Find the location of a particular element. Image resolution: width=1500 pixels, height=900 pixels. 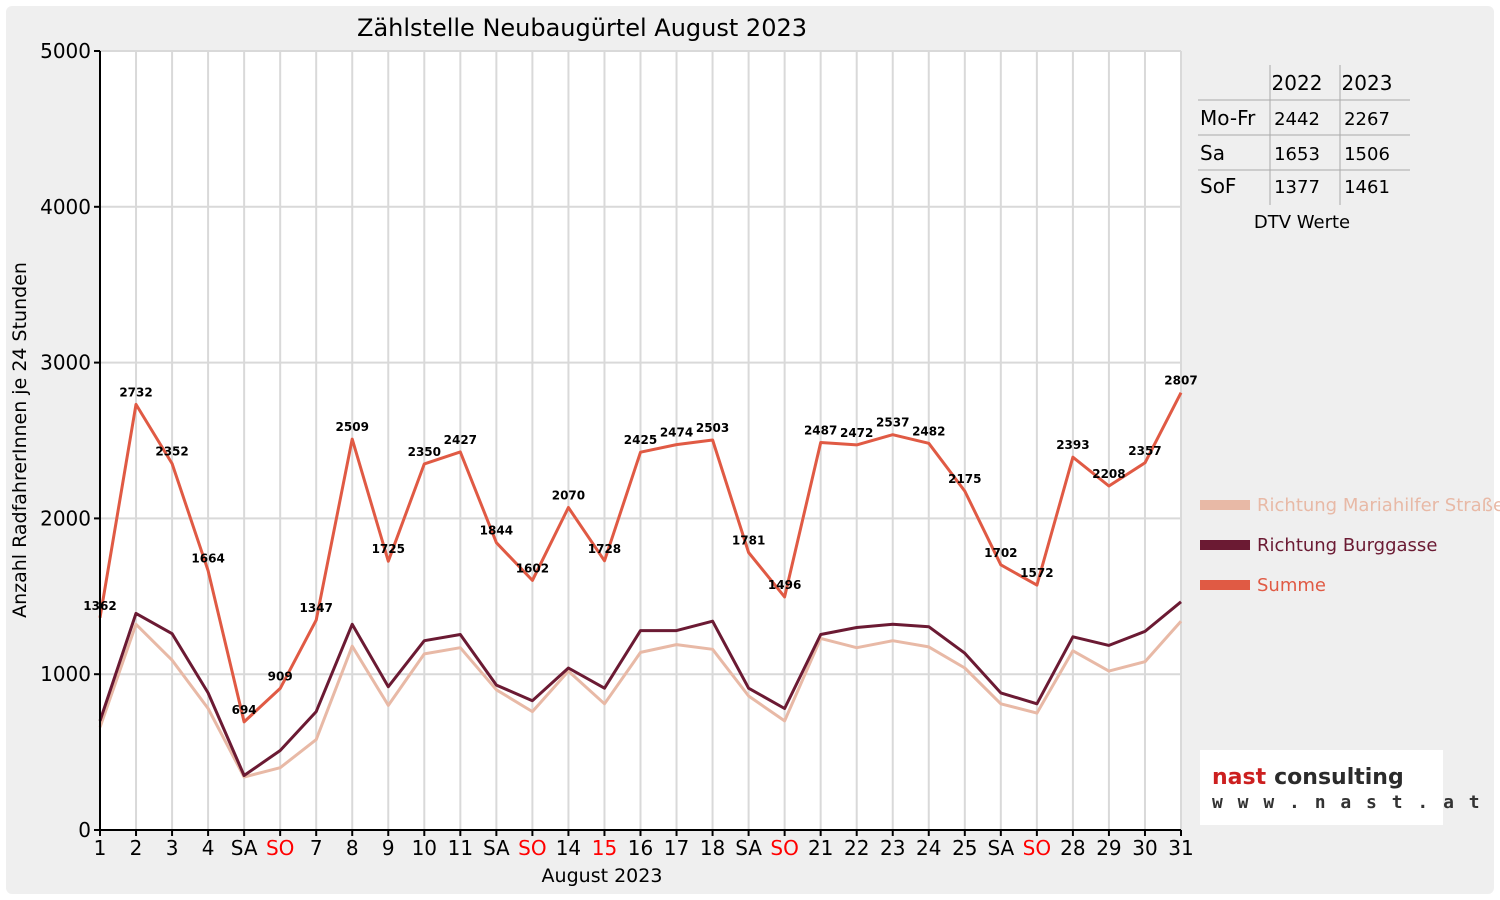

data-label: 2474 is located at coordinates (676, 433).